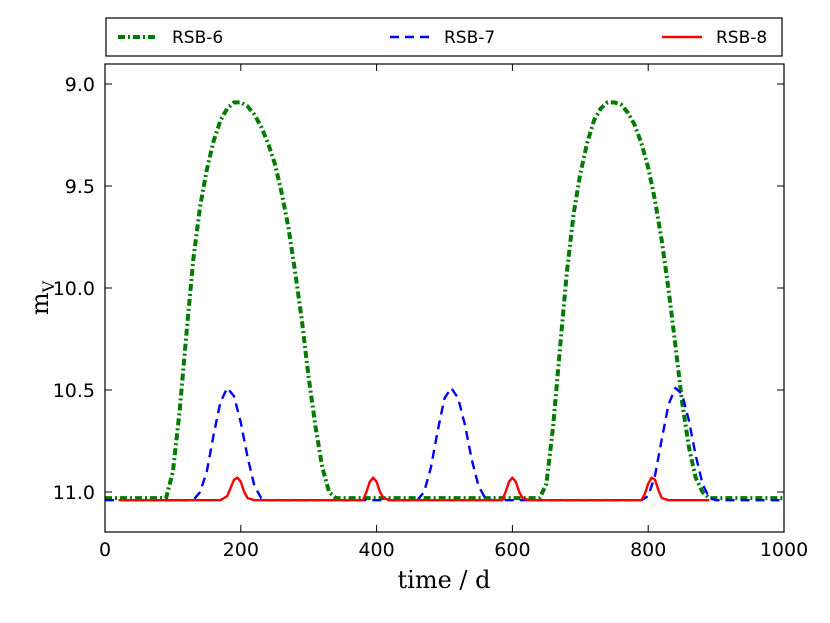  I want to click on x-tick-label: 200, so click(241, 550).